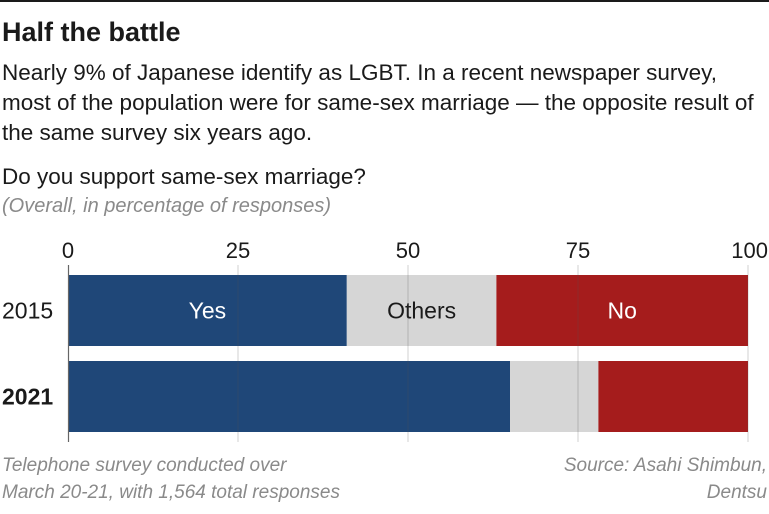  I want to click on segment-label-no: No, so click(621, 311).